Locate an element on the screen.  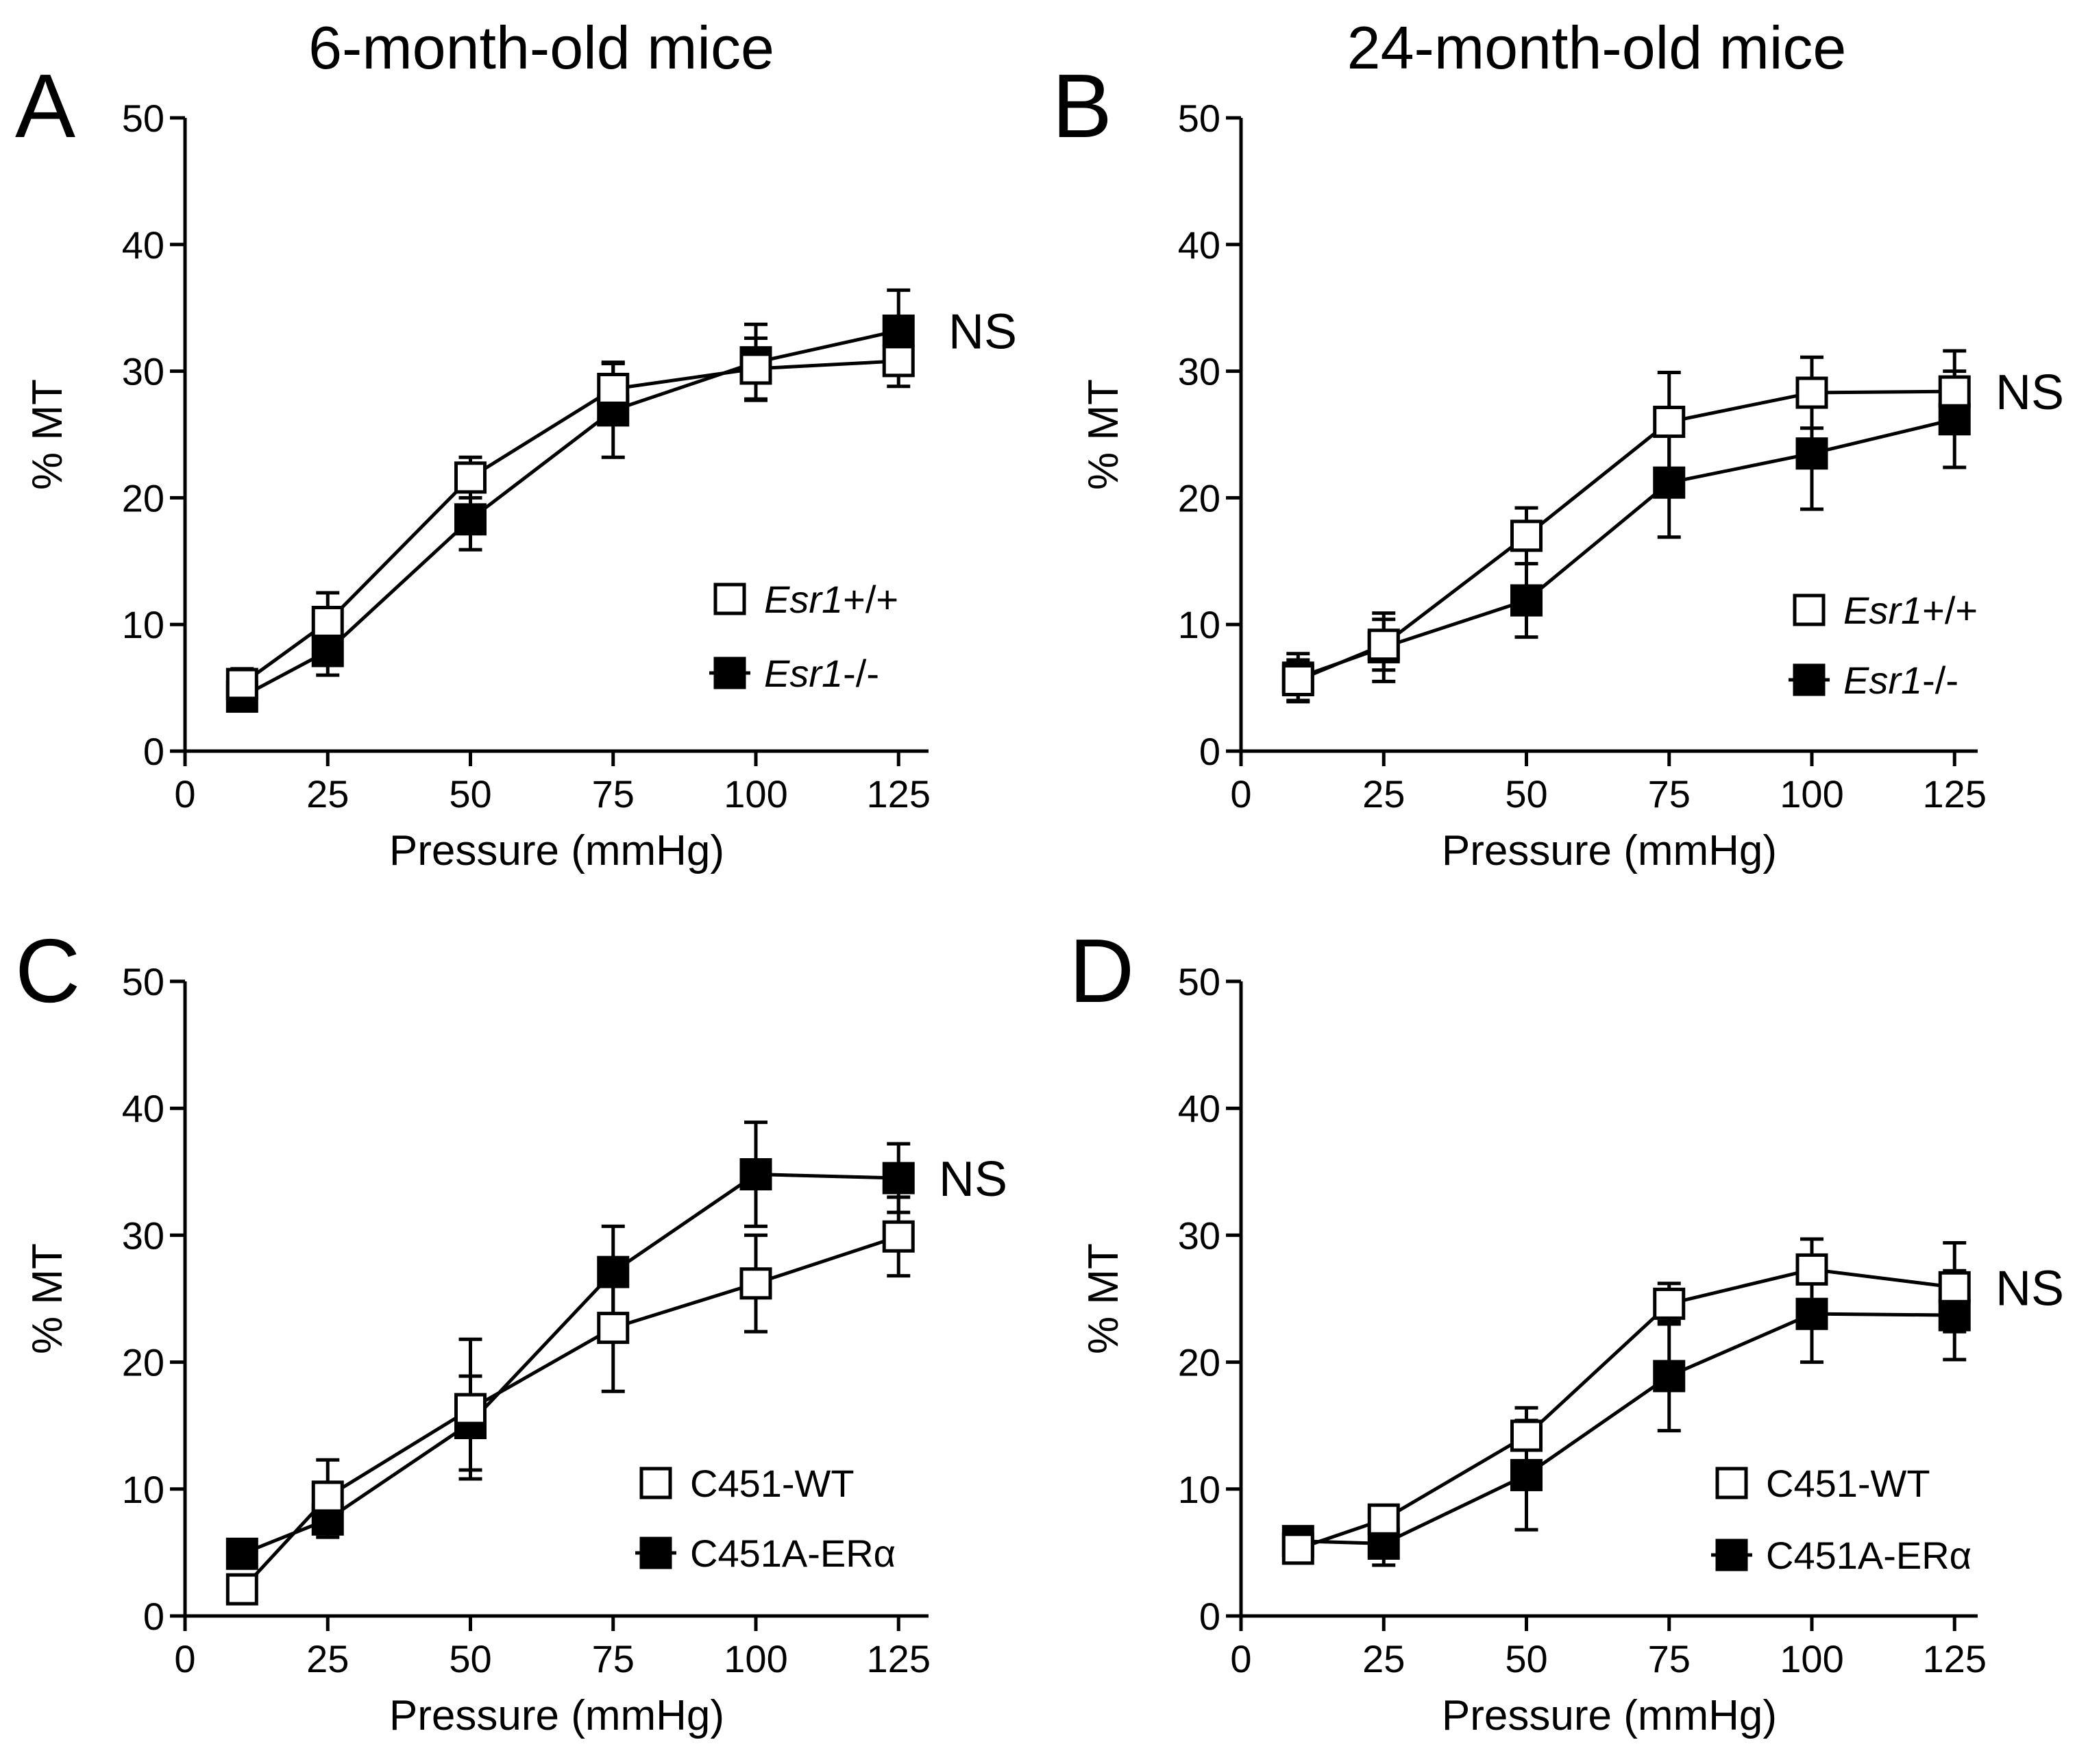
x-tick-label: 75 is located at coordinates (1669, 794).